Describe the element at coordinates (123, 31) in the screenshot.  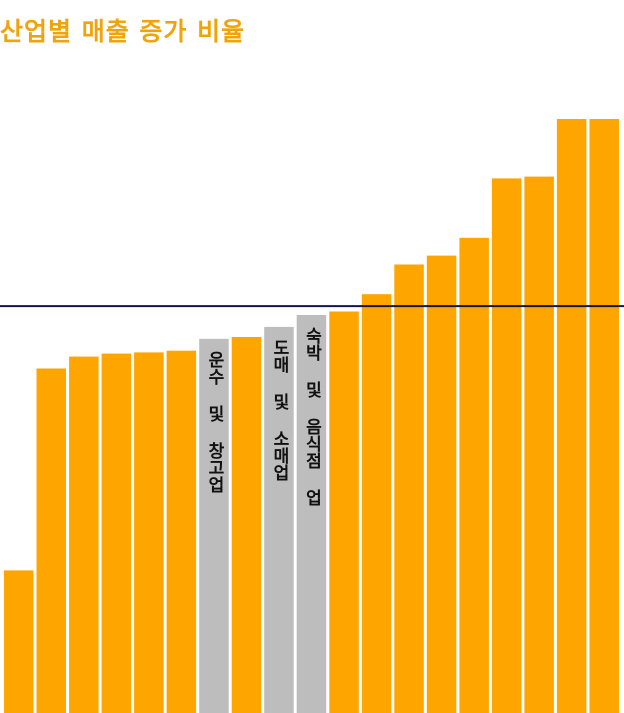
I see `chart-title: 산업별 매출 증가 비율` at that location.